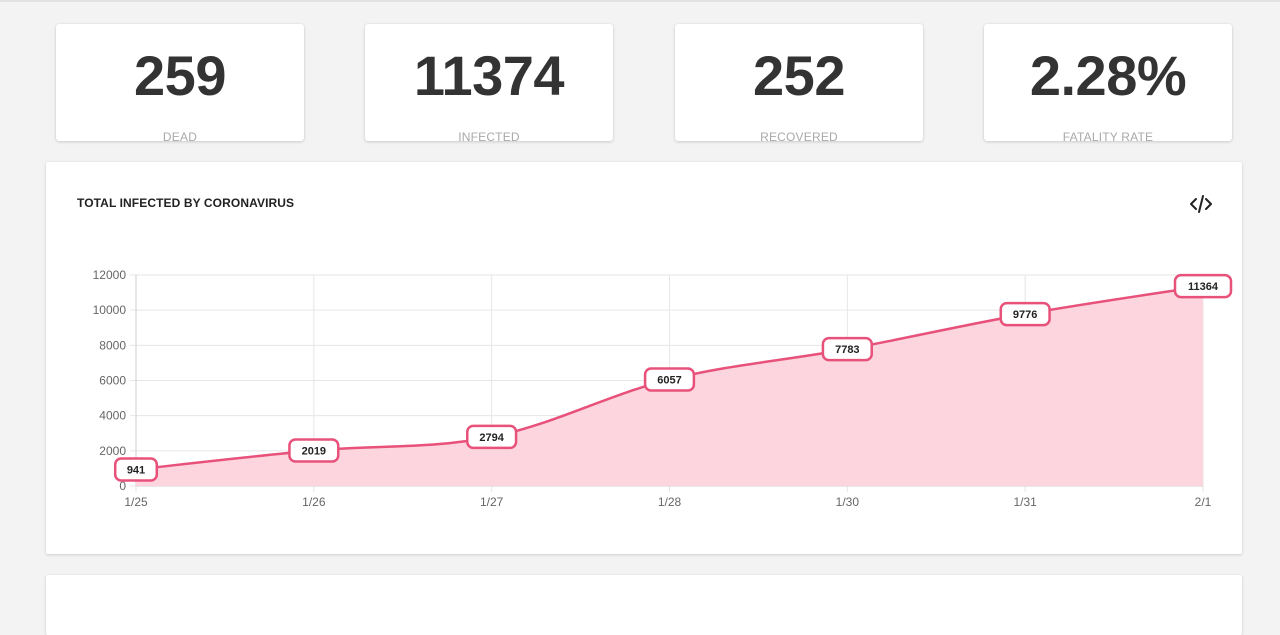 This screenshot has height=635, width=1280. I want to click on x-tick-label: 1/25, so click(136, 502).